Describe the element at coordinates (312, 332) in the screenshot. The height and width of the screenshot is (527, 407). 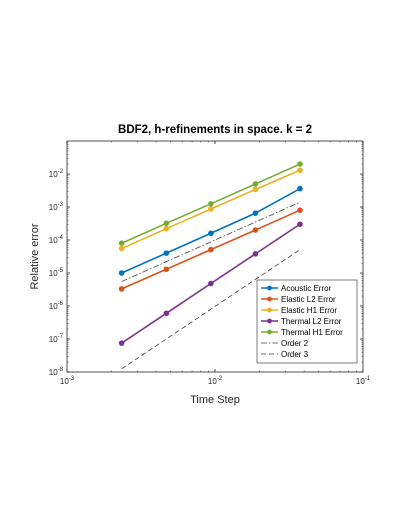
I see `legend-entry-label: Thermal H1 Error` at that location.